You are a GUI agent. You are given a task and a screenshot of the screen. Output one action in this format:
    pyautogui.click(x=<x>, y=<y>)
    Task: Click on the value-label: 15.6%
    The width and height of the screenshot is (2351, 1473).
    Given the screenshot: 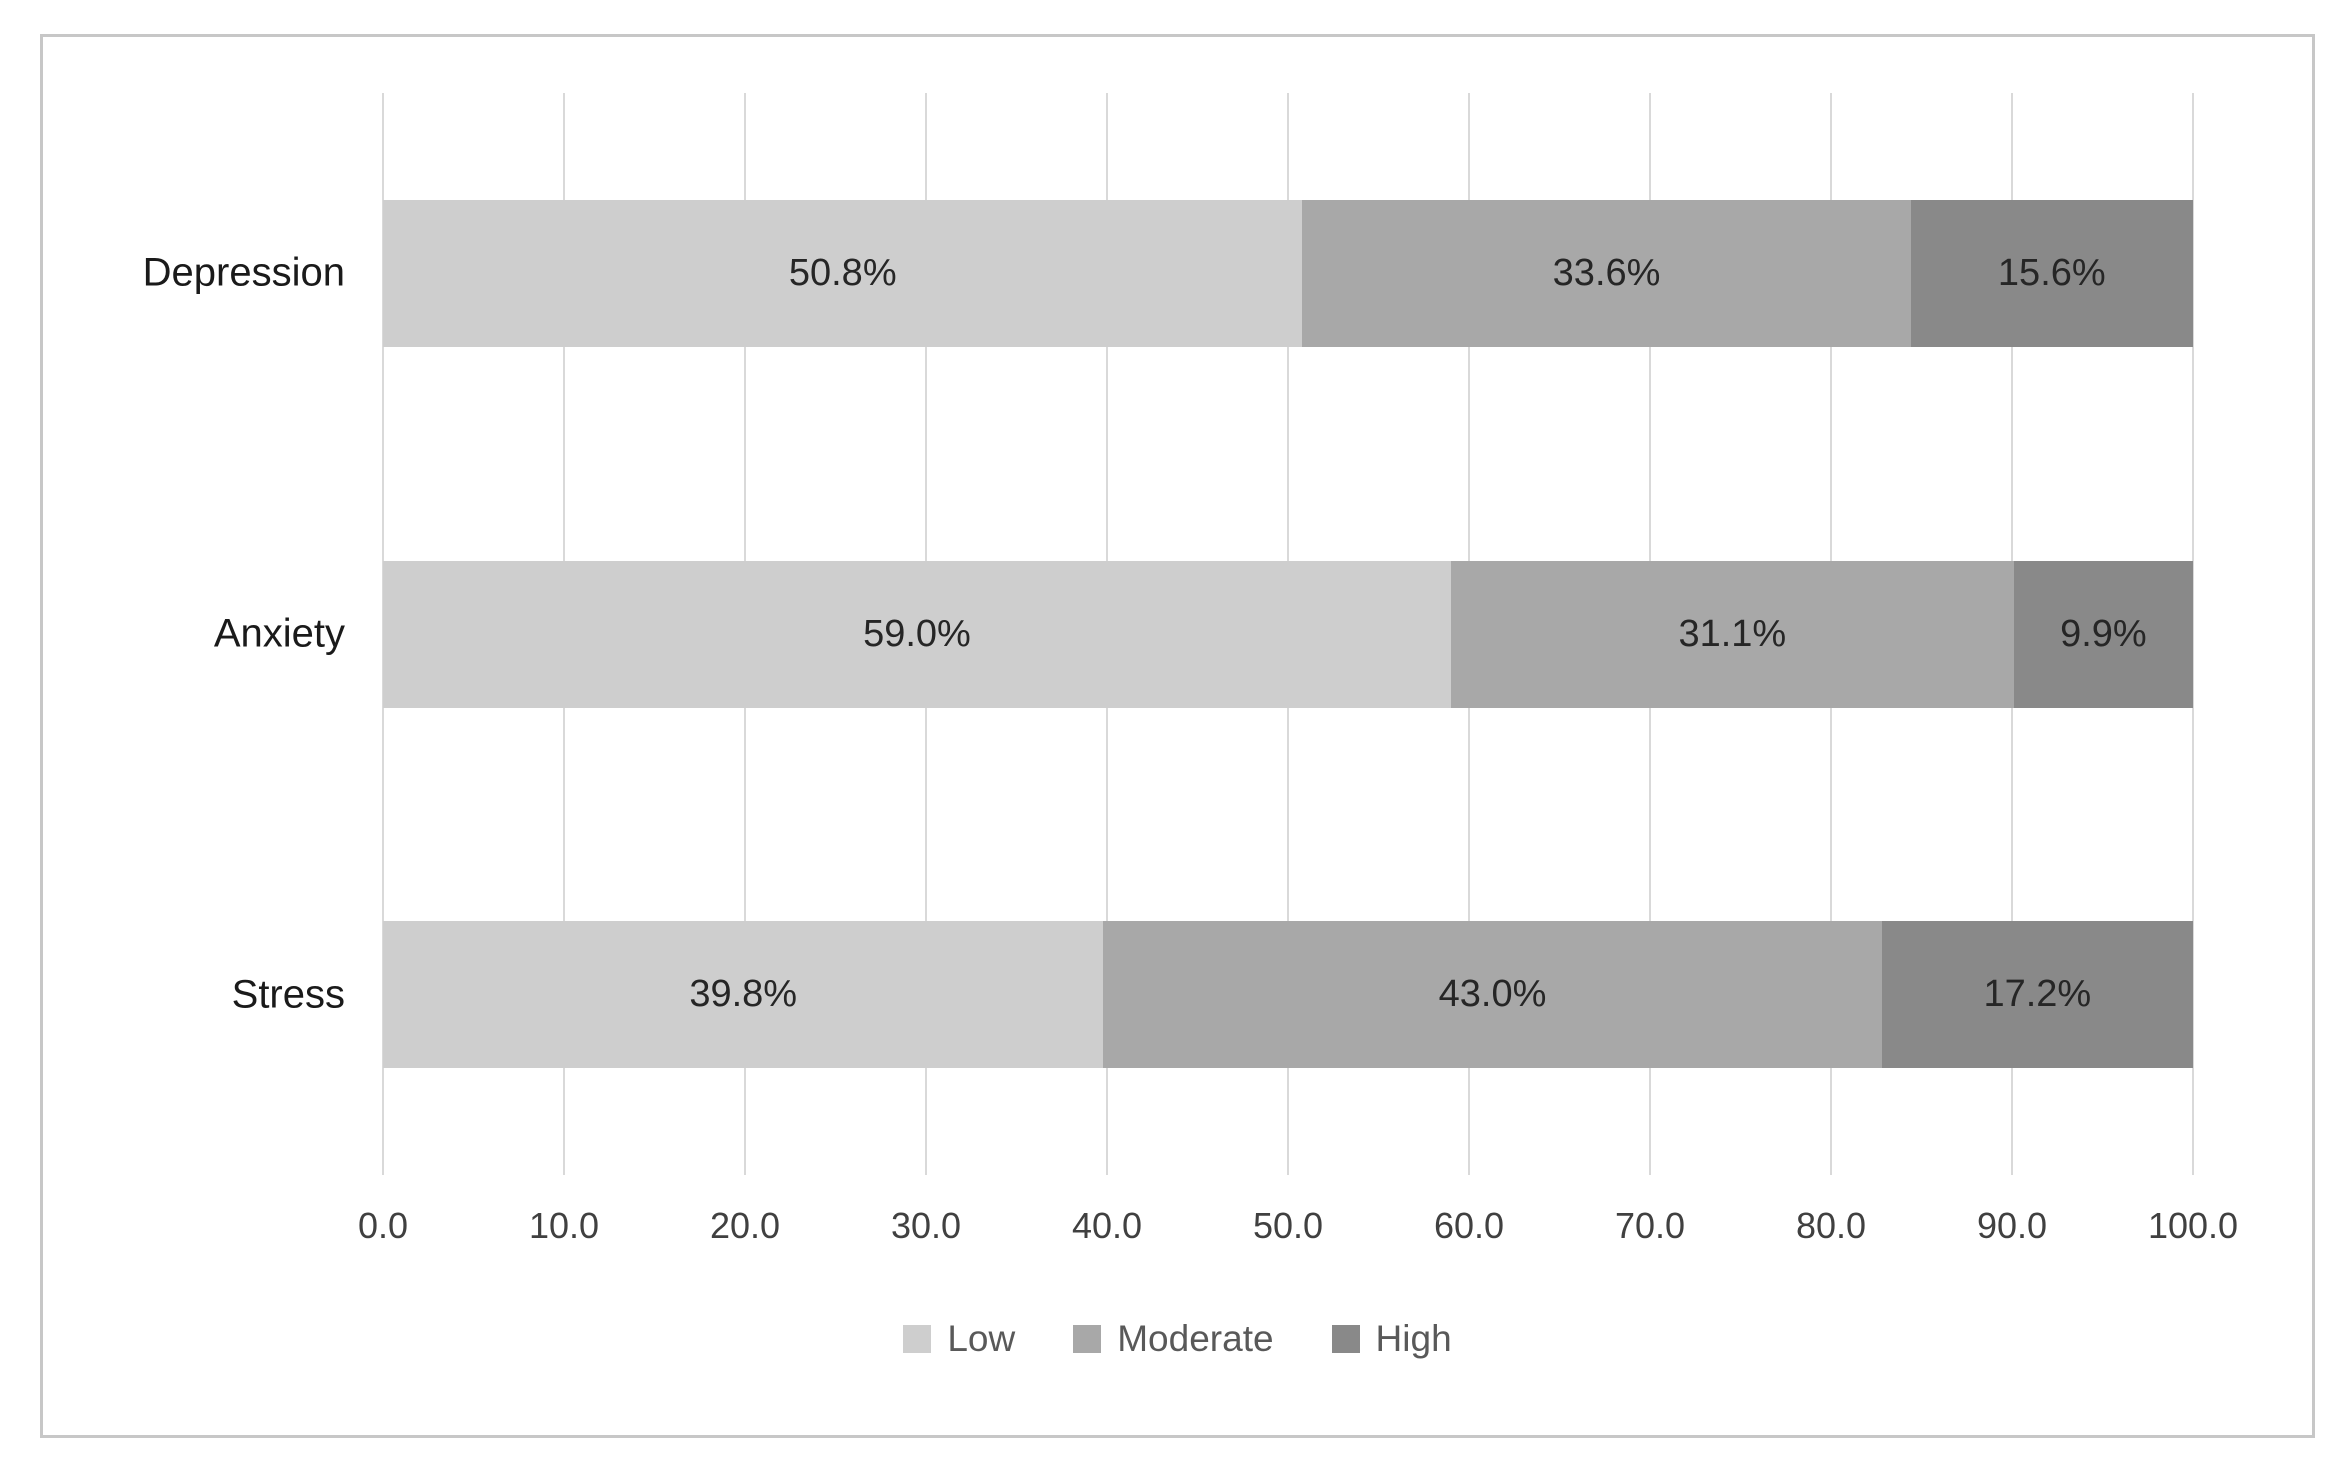 What is the action you would take?
    pyautogui.click(x=2051, y=272)
    